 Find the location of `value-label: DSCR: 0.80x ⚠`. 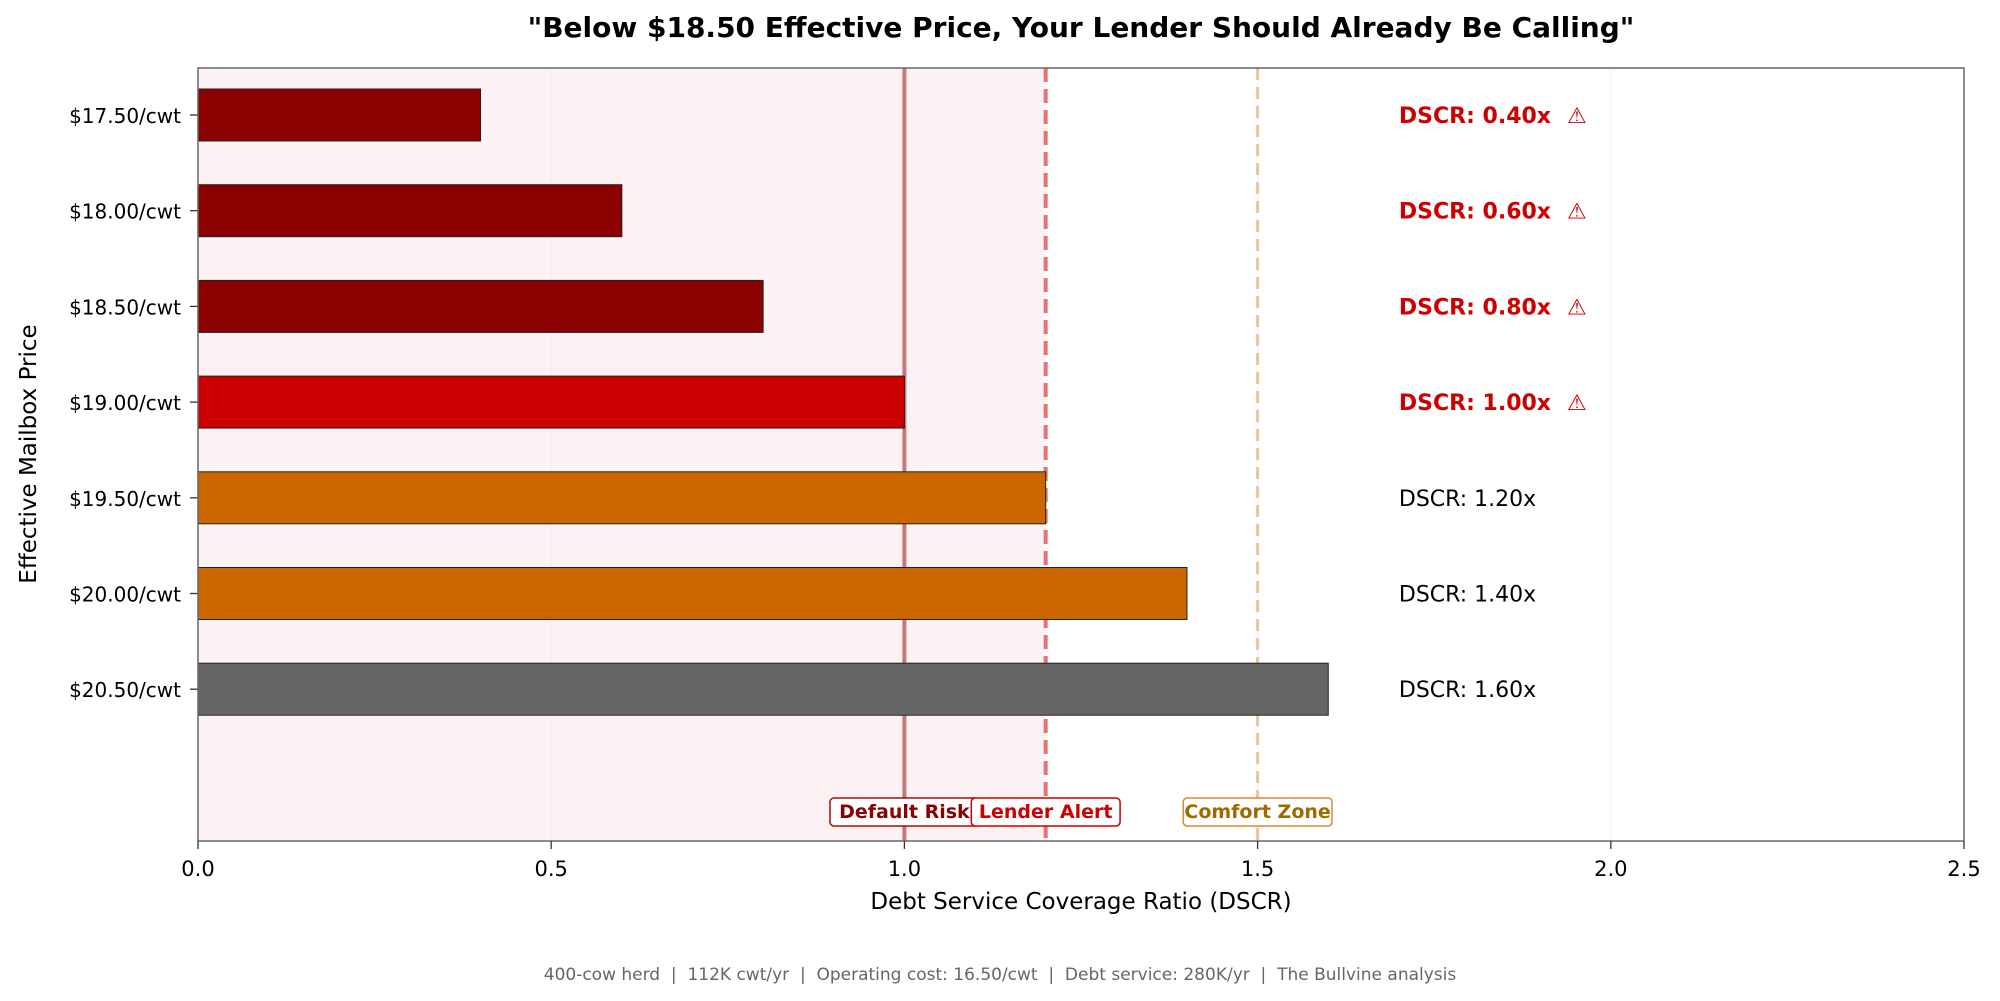

value-label: DSCR: 0.80x ⚠ is located at coordinates (1493, 307).